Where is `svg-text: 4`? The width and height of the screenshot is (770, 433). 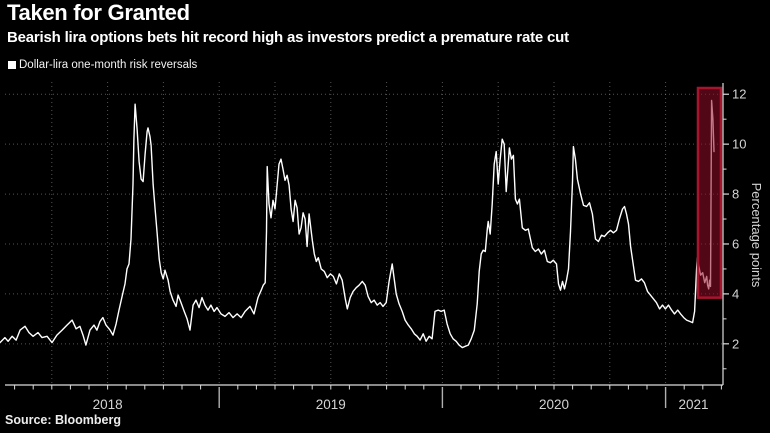 svg-text: 4 is located at coordinates (735, 293).